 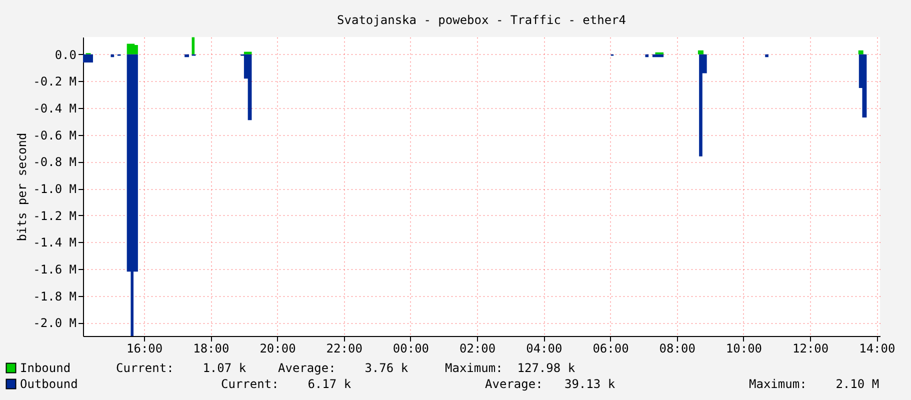 I want to click on x-tick-label: 02:00, so click(x=477, y=349).